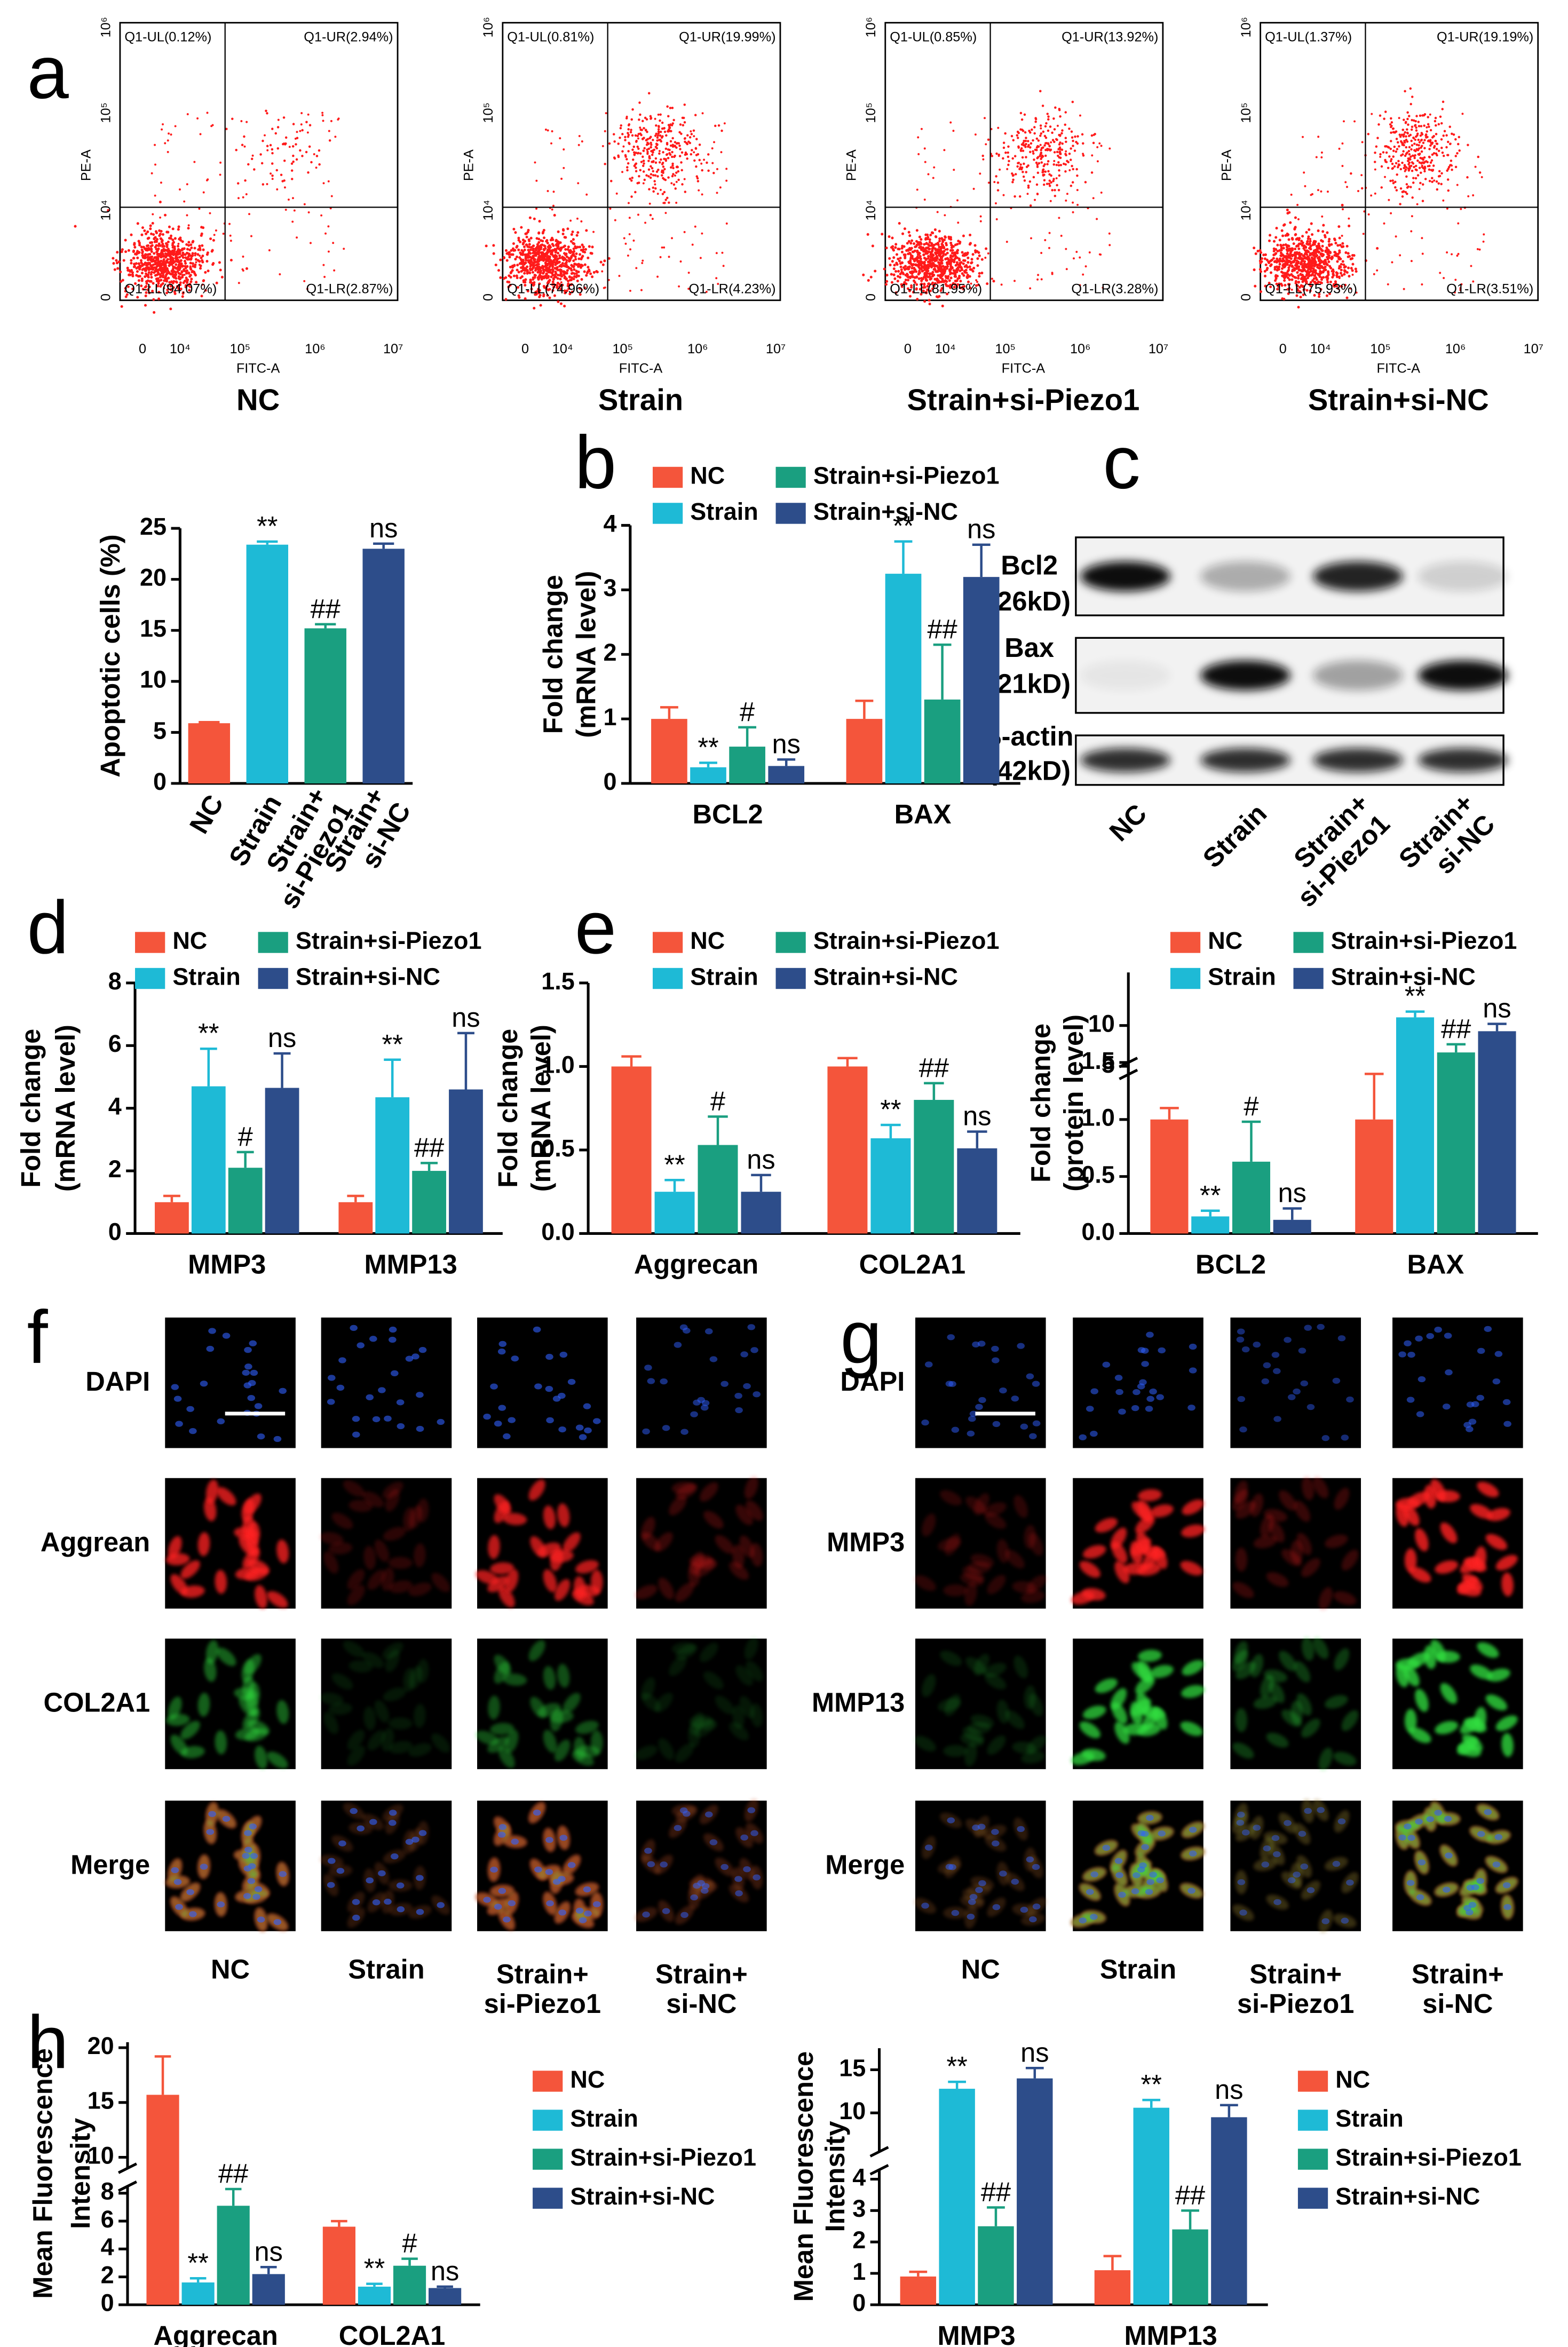 The width and height of the screenshot is (1568, 2347). Describe the element at coordinates (732, 290) in the screenshot. I see `quadrant-label: Q1-LR(4.23%)` at that location.